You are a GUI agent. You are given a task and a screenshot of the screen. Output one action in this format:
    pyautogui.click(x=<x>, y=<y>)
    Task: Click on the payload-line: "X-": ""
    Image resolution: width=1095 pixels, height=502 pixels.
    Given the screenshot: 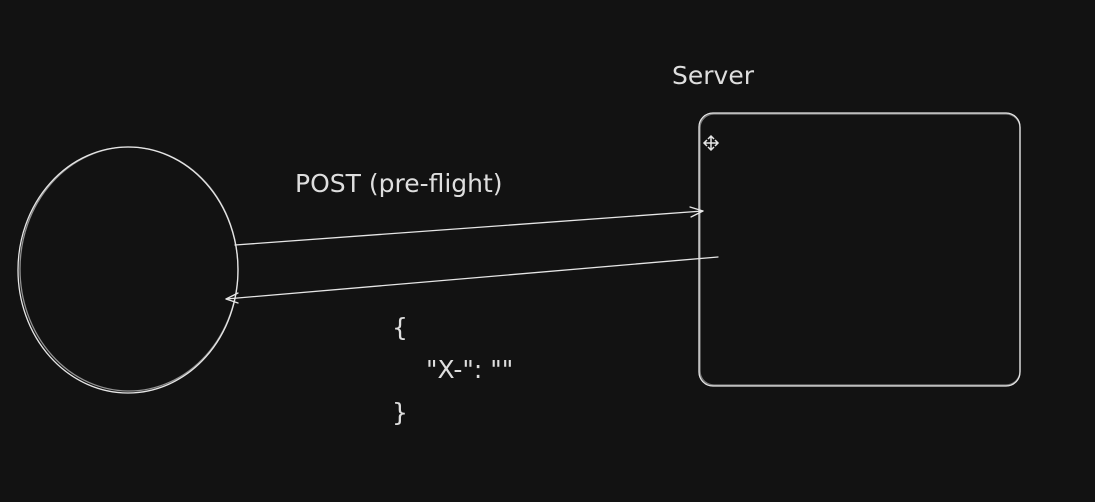 What is the action you would take?
    pyautogui.click(x=469, y=369)
    